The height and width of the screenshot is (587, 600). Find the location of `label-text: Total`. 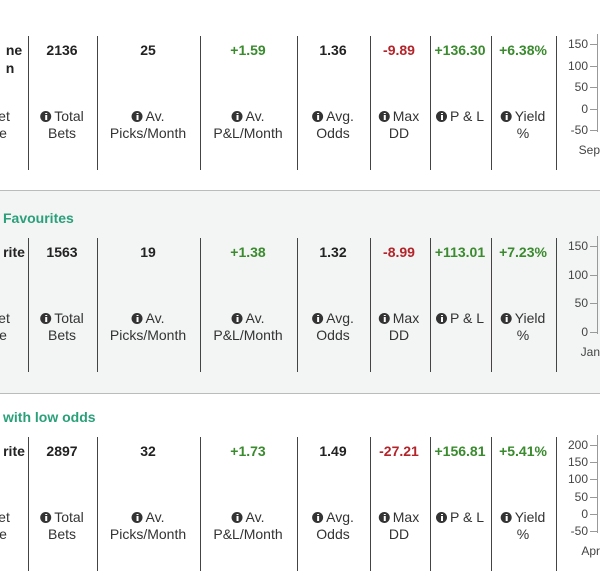

label-text: Total is located at coordinates (69, 116).